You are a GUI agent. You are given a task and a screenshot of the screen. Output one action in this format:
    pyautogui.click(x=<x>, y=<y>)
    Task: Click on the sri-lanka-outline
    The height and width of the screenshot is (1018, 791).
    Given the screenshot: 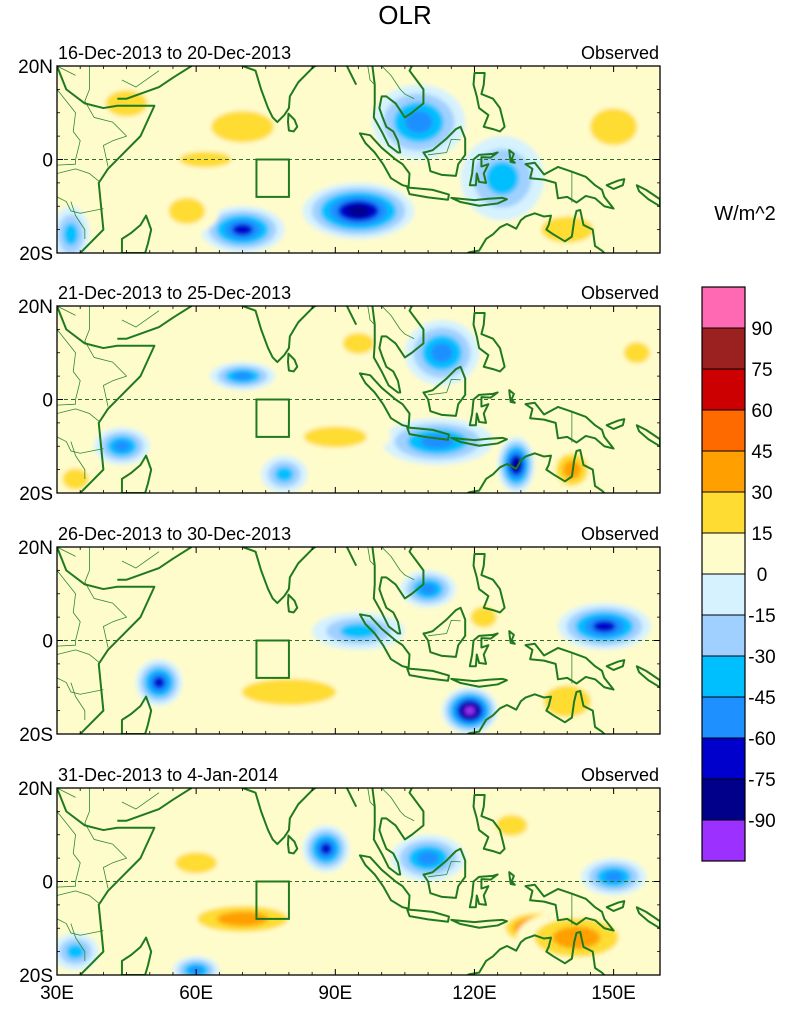 What is the action you would take?
    pyautogui.click(x=292, y=122)
    